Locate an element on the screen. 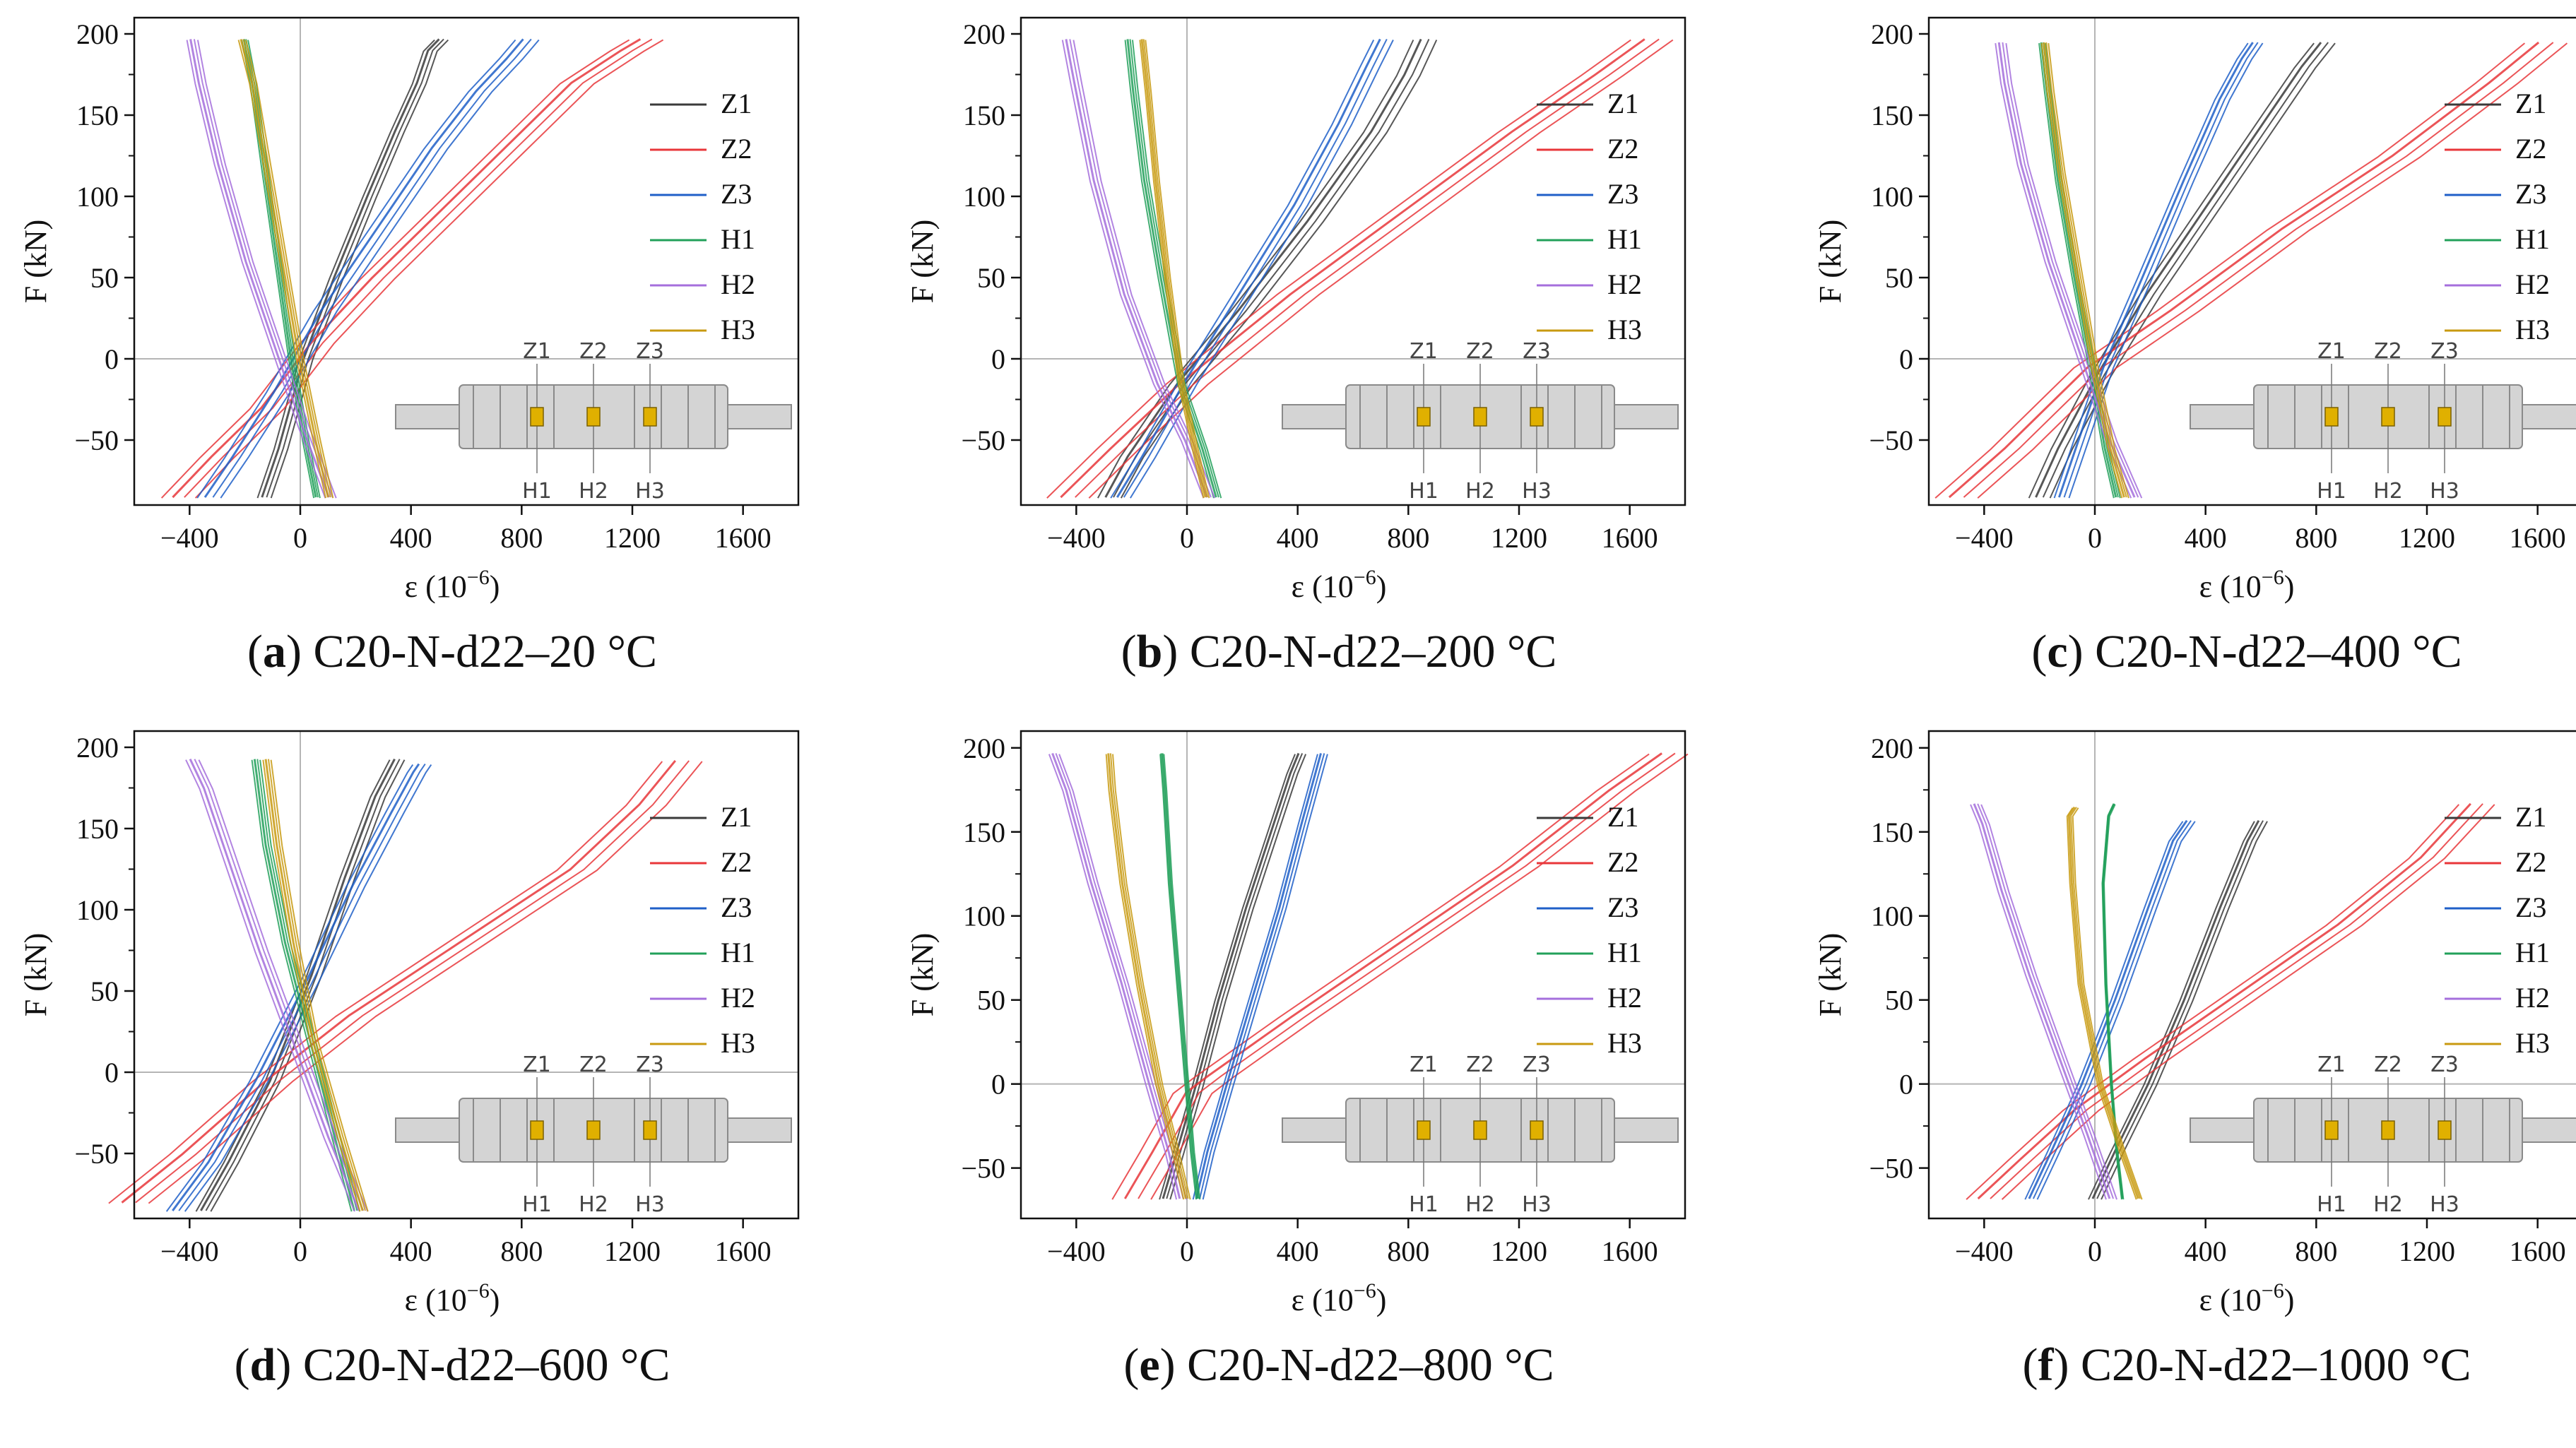 Image resolution: width=2576 pixels, height=1448 pixels. panel-caption: (b) C20-N-d22–200 °C is located at coordinates (1339, 652).